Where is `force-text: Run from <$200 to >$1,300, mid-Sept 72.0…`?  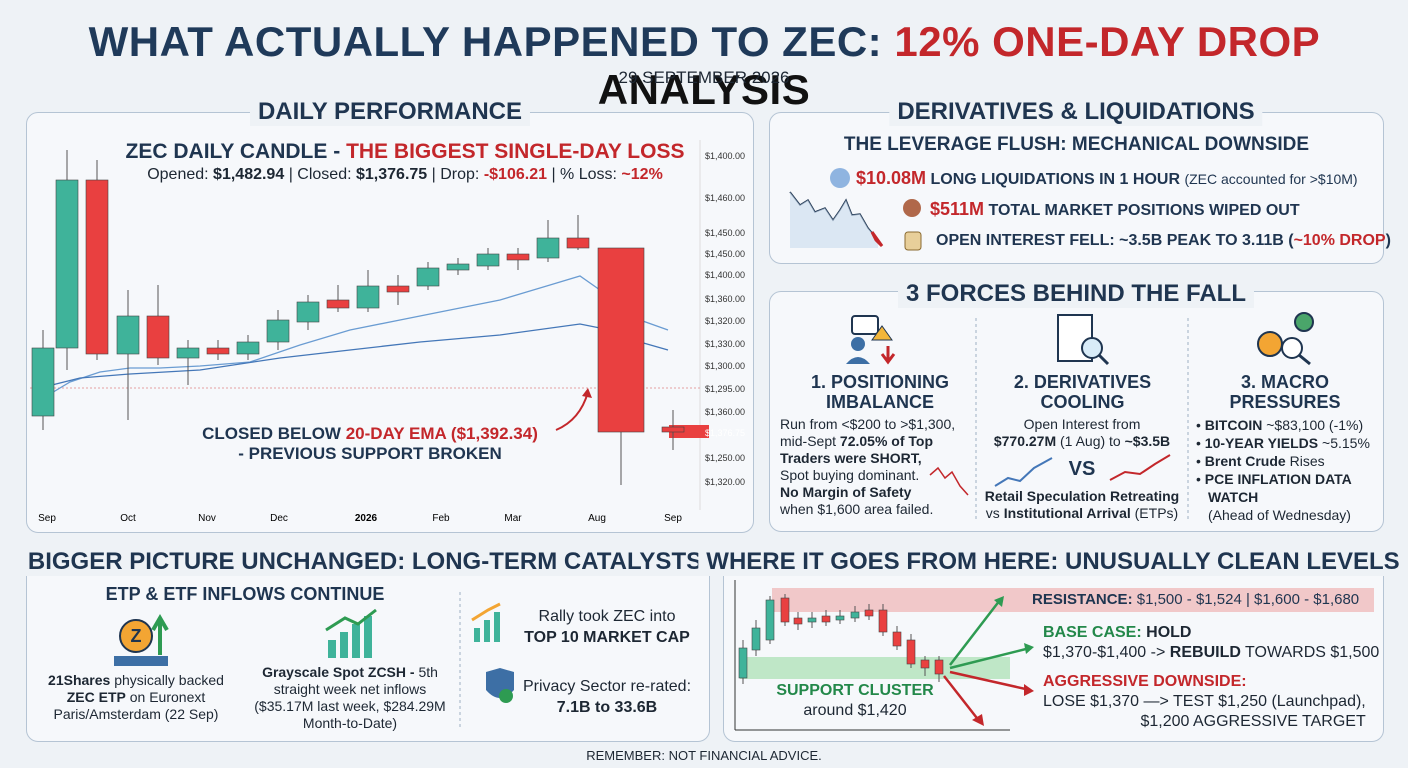
force-text: Run from <$200 to >$1,300, mid-Sept 72.0… is located at coordinates (878, 467).